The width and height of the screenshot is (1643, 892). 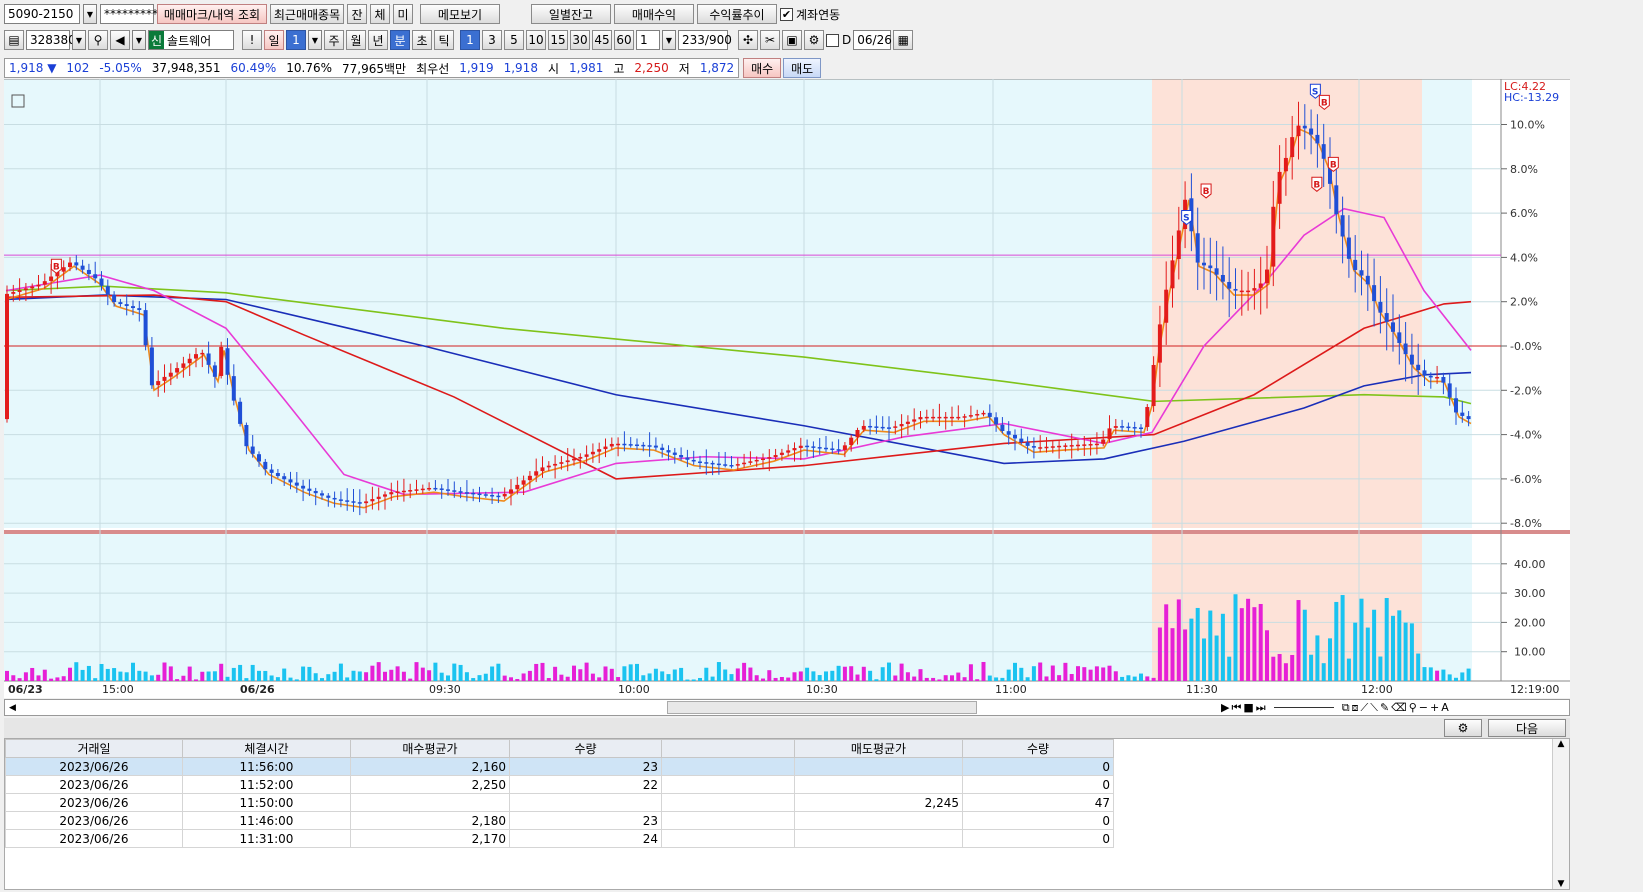 What do you see at coordinates (357, 14) in the screenshot?
I see `balance-button: 잔` at bounding box center [357, 14].